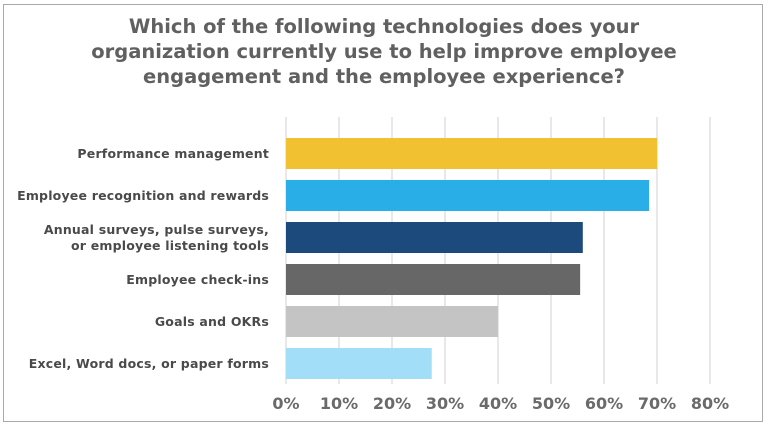 The height and width of the screenshot is (427, 768). Describe the element at coordinates (392, 403) in the screenshot. I see `x-tick-label: 20%` at that location.